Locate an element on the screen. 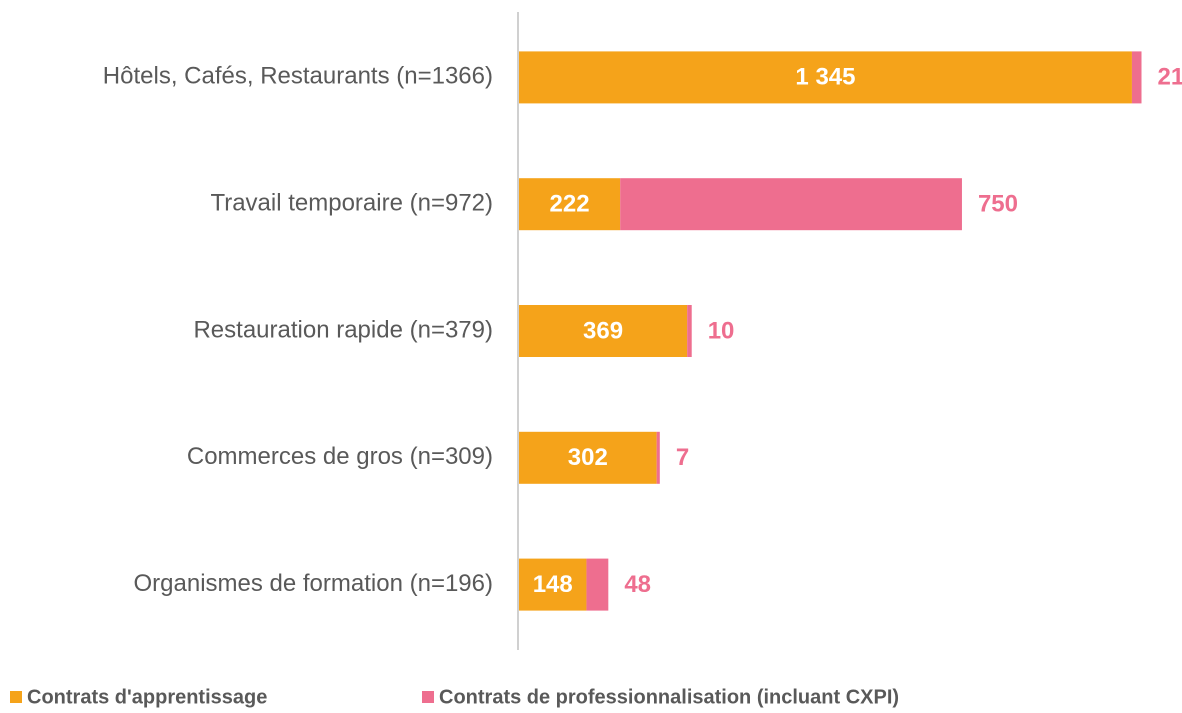  category-label: Travail temporaire (n=972) is located at coordinates (351, 203).